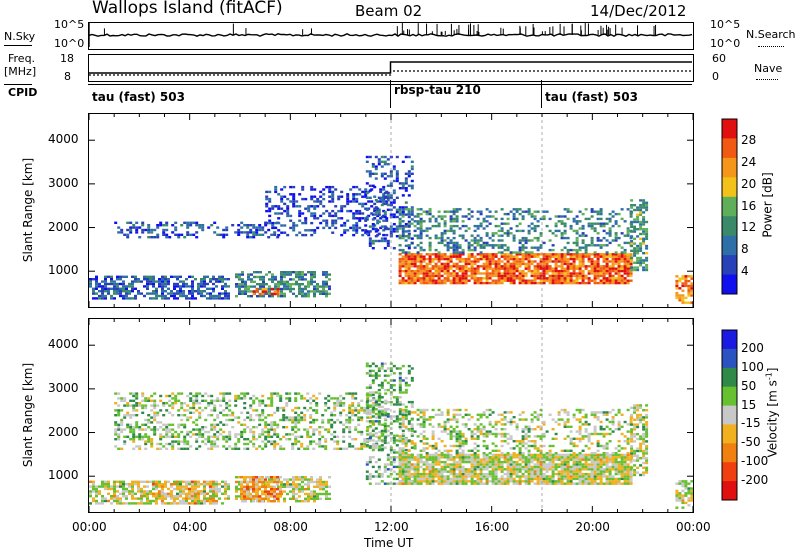  What do you see at coordinates (391, 68) in the screenshot?
I see `freq-panel` at bounding box center [391, 68].